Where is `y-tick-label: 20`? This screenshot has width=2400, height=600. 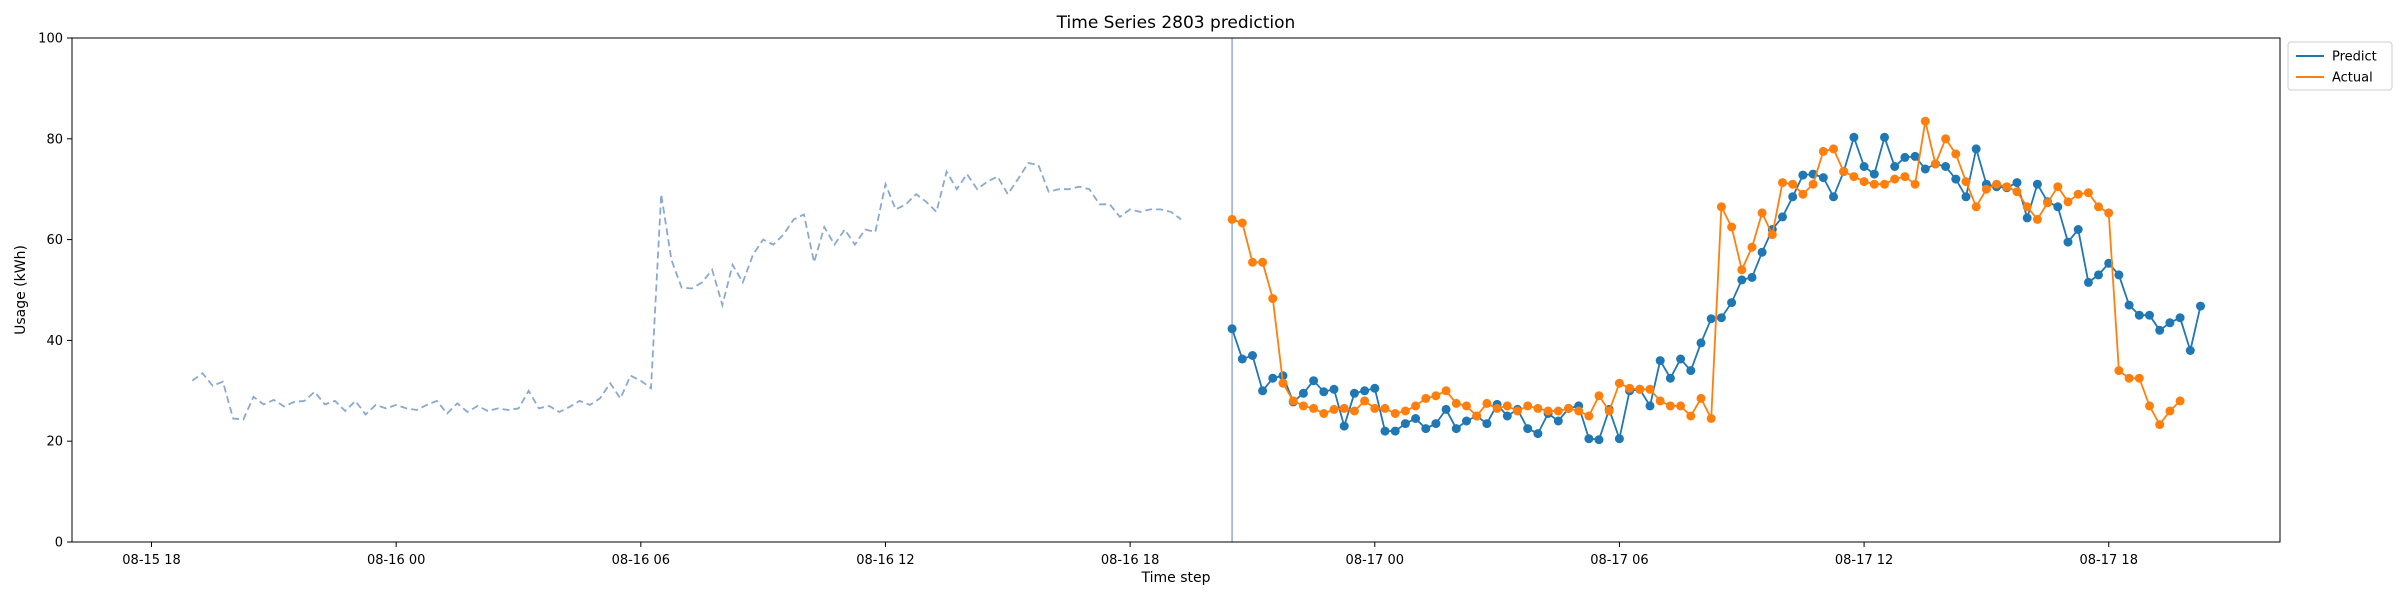
y-tick-label: 20 is located at coordinates (54, 442).